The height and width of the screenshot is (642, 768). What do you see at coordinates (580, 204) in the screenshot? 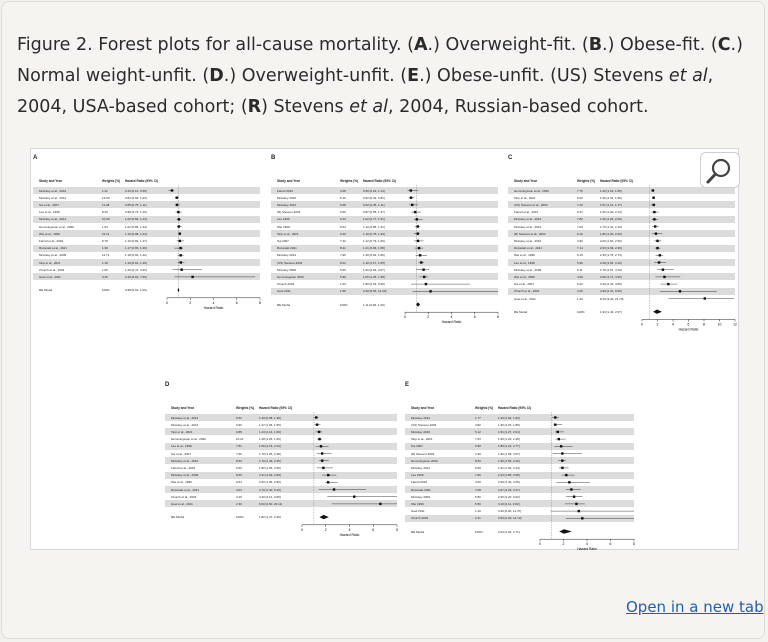
I see `cell-weight: 7.42` at bounding box center [580, 204].